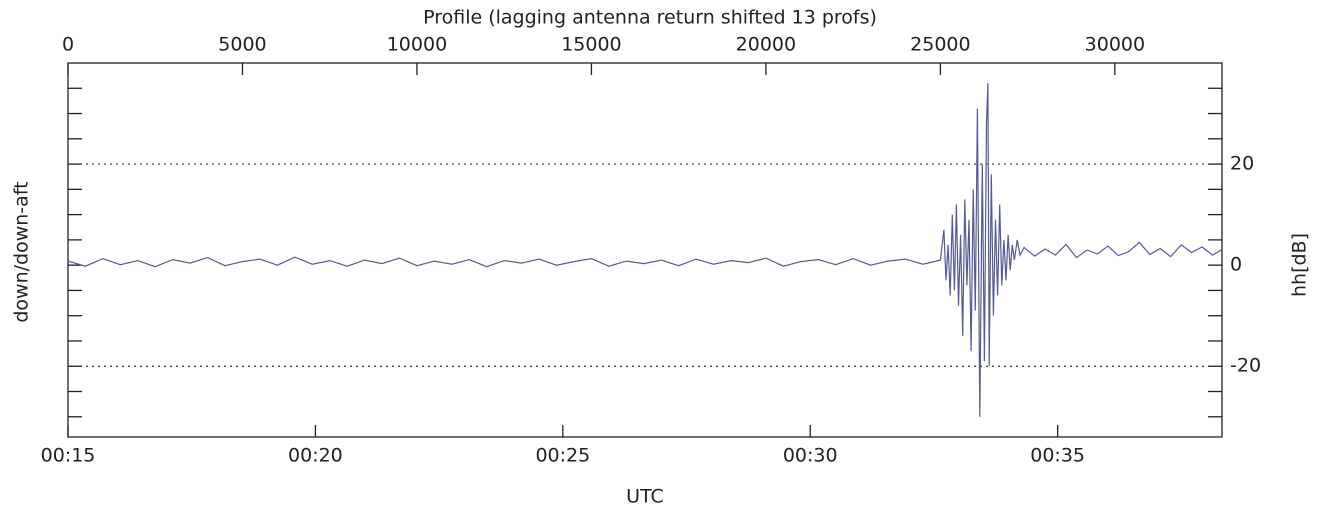 The height and width of the screenshot is (514, 1329). I want to click on x-tick-label: 15000, so click(591, 45).